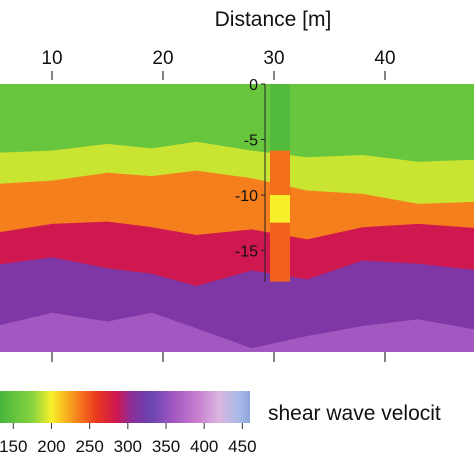 The width and height of the screenshot is (474, 474). Describe the element at coordinates (204, 446) in the screenshot. I see `colorbar-tick-label: 400` at that location.